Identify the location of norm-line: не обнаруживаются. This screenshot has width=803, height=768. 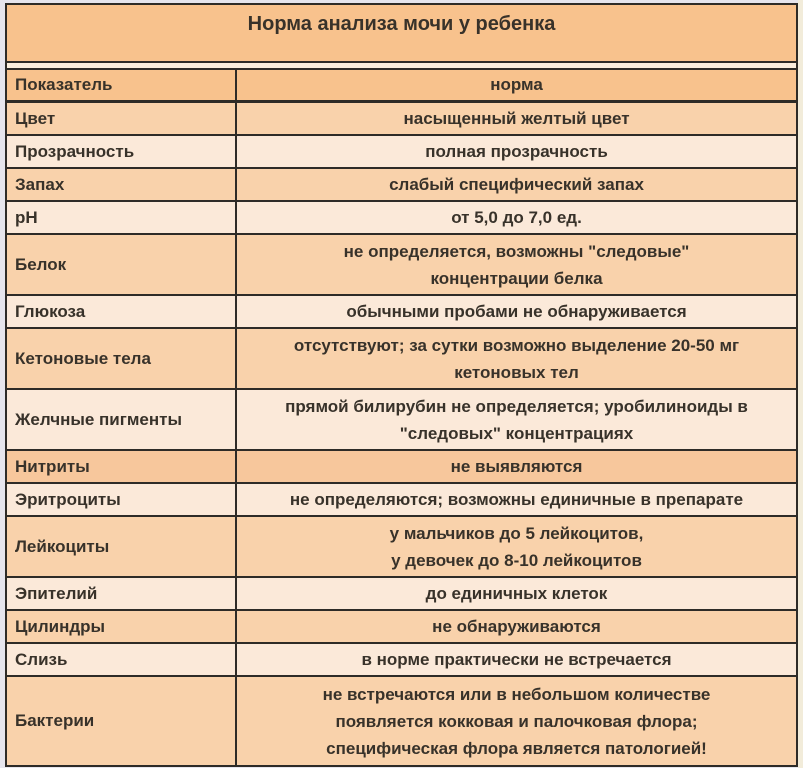
(516, 626).